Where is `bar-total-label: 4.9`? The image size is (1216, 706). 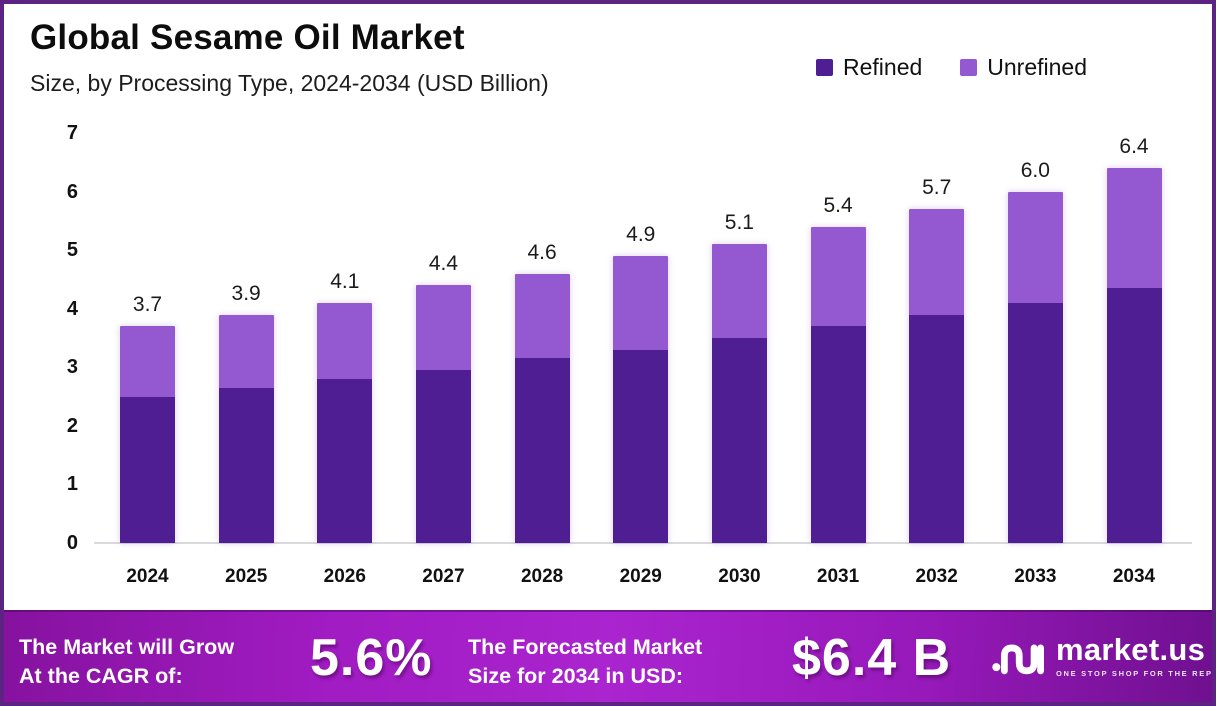 bar-total-label: 4.9 is located at coordinates (641, 234).